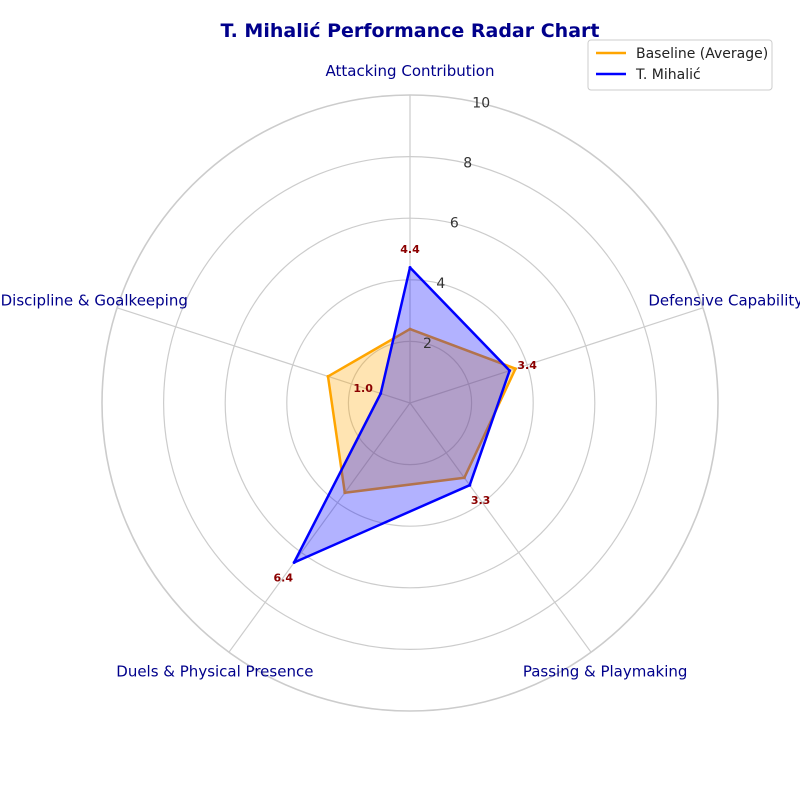 The height and width of the screenshot is (800, 800). I want to click on data-point-baseline-average-discipline-goalkeeping, so click(328, 376).